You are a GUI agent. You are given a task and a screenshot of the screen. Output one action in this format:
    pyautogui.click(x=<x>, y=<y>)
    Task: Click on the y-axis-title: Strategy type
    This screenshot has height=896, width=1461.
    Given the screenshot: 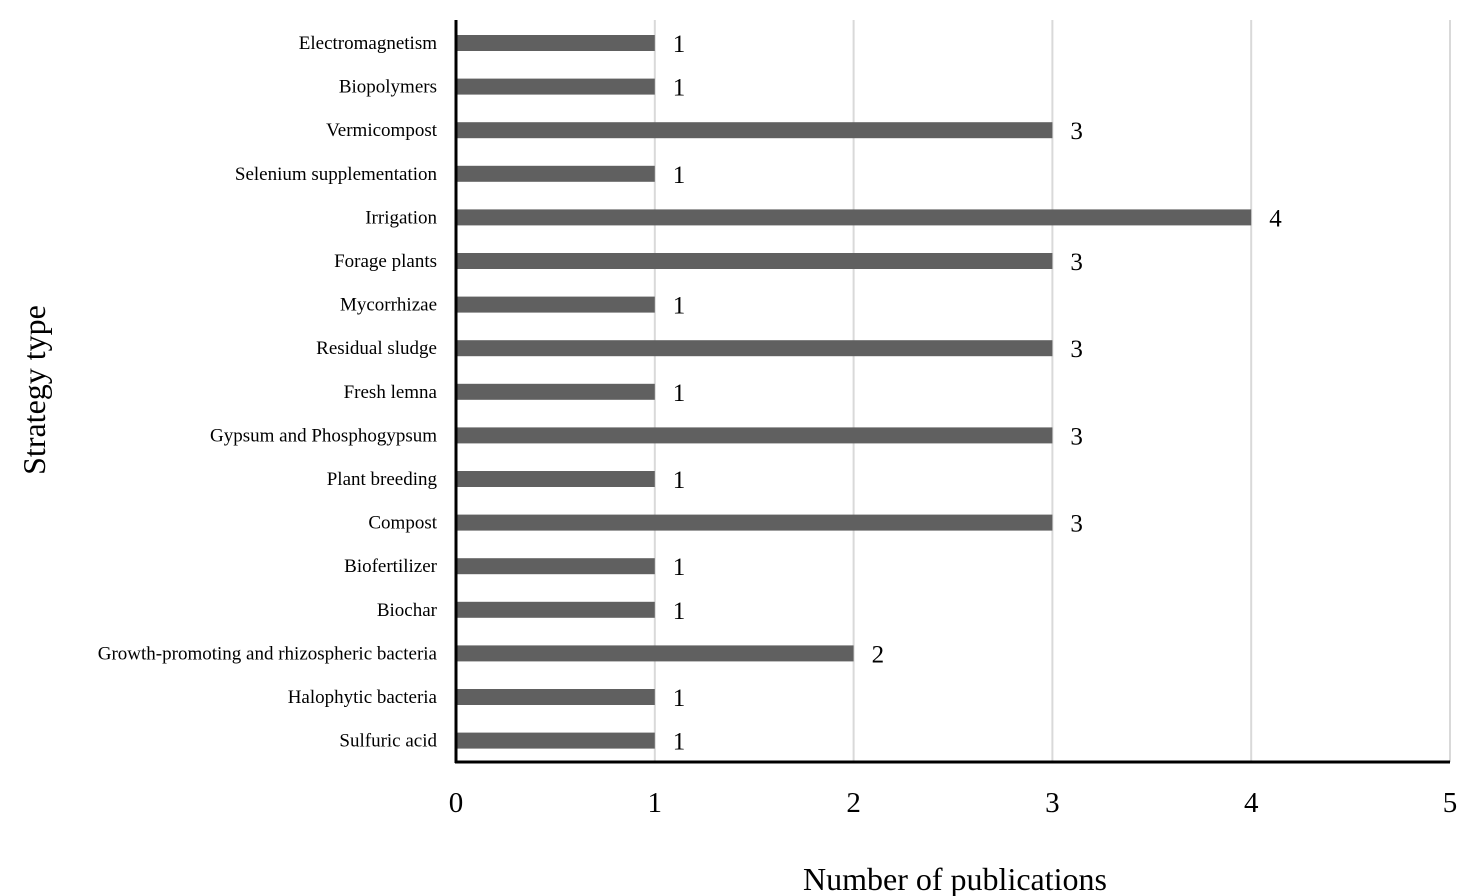 What is the action you would take?
    pyautogui.click(x=34, y=390)
    